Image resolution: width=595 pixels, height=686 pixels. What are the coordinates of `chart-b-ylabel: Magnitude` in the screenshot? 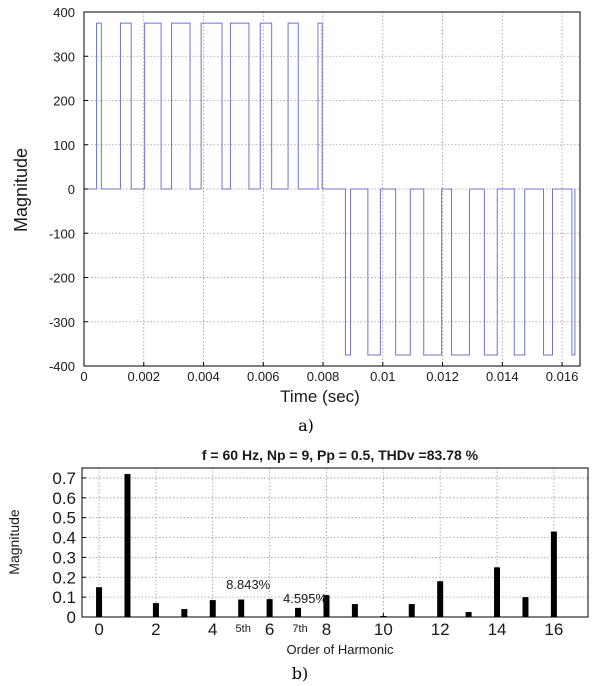 It's located at (14, 542).